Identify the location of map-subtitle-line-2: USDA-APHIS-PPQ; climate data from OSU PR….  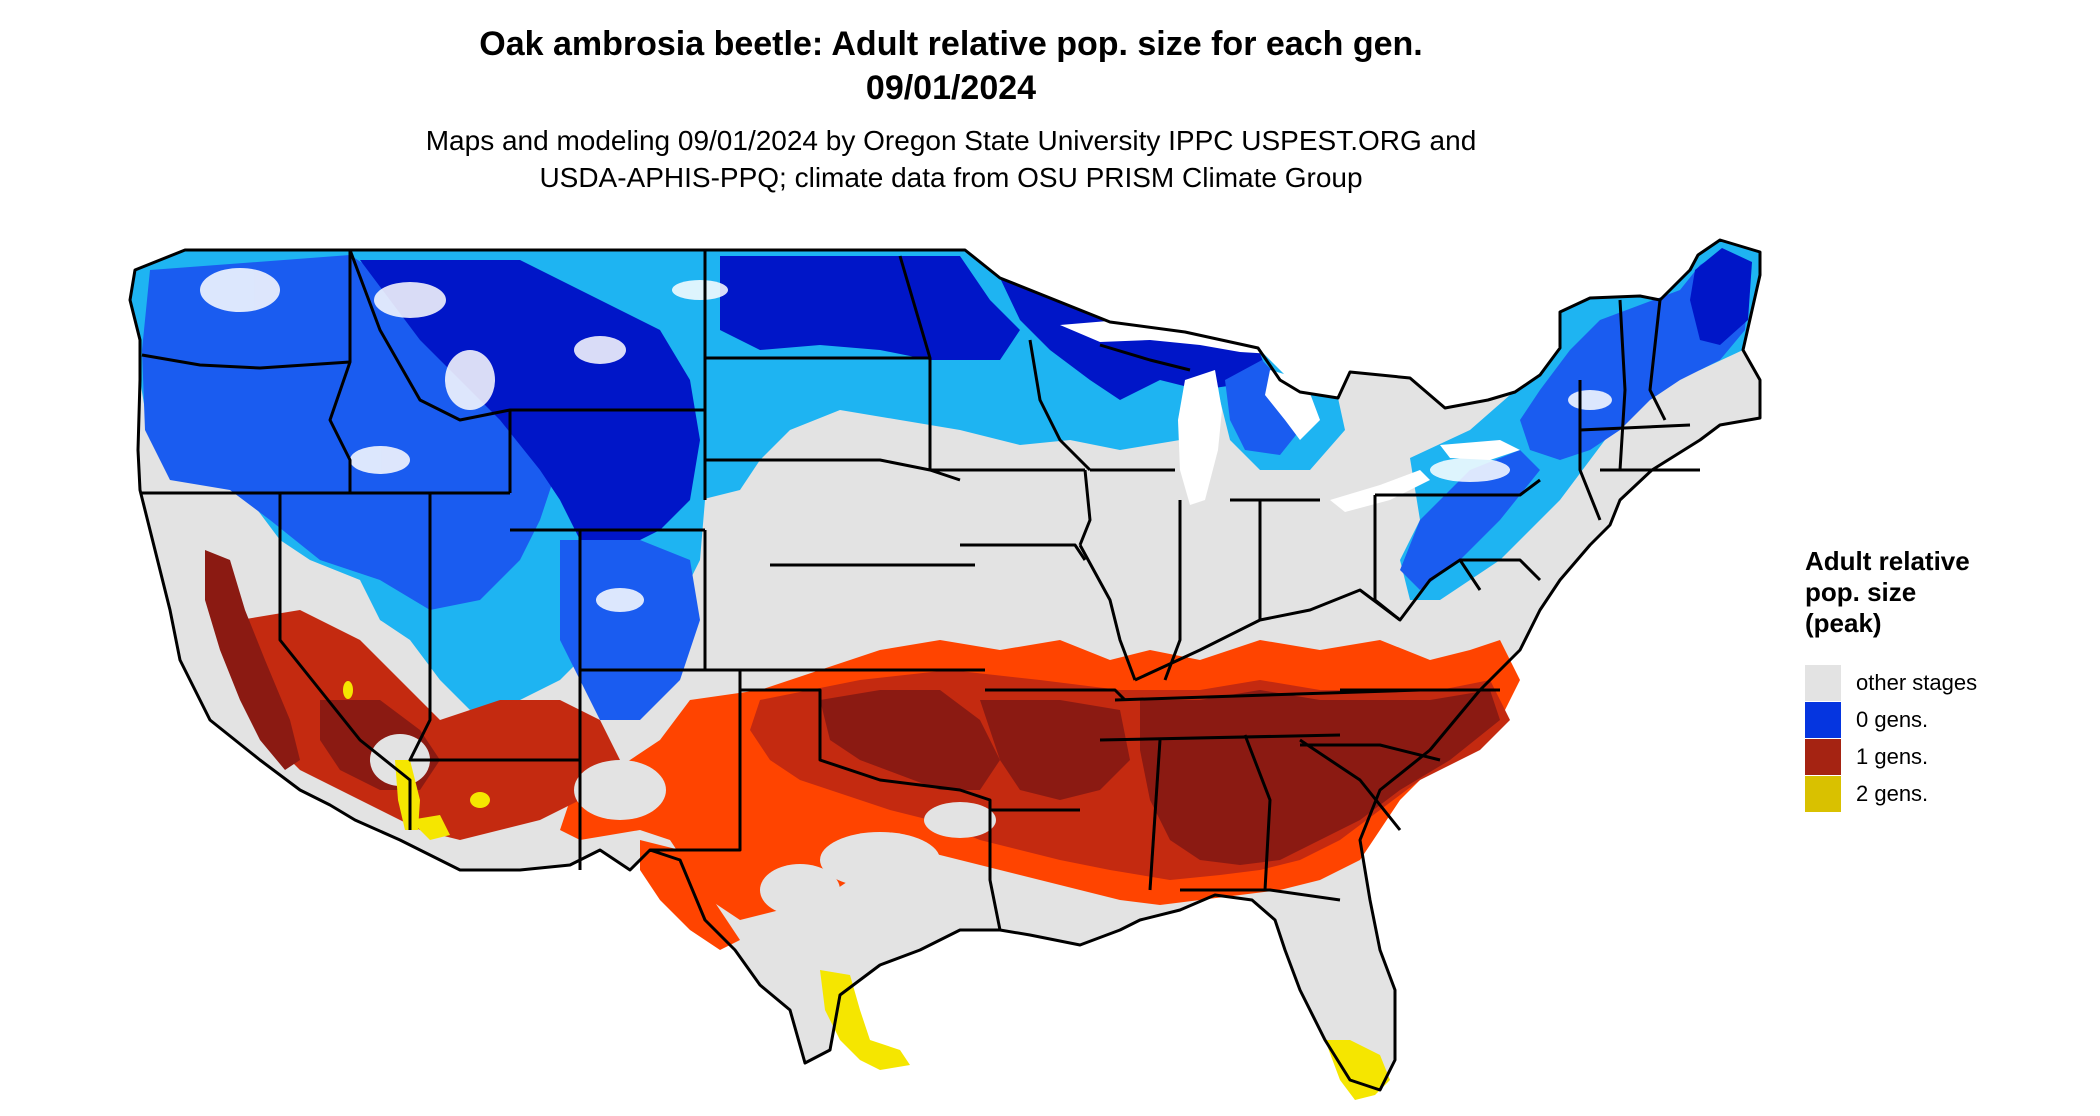
(951, 177).